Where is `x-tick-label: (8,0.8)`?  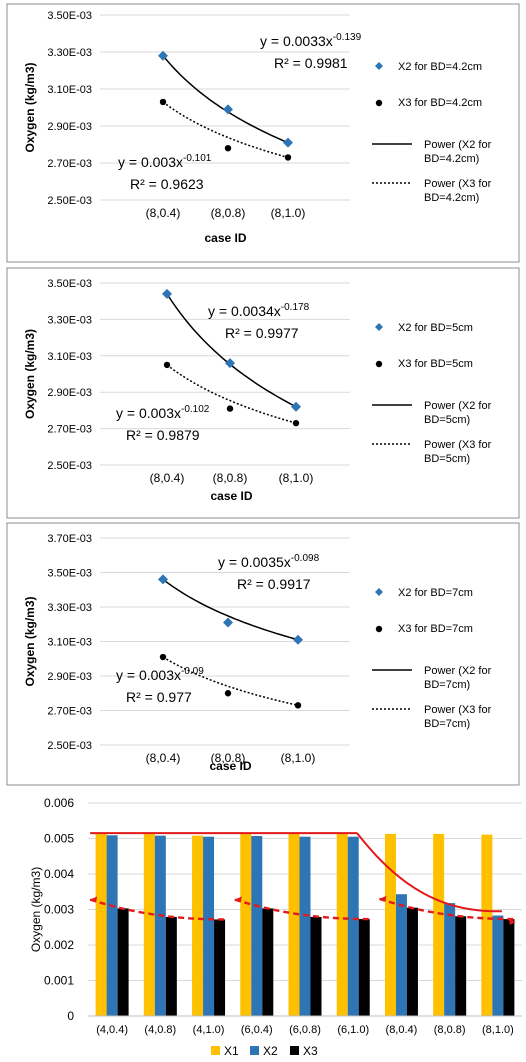
x-tick-label: (8,0.8) is located at coordinates (230, 478).